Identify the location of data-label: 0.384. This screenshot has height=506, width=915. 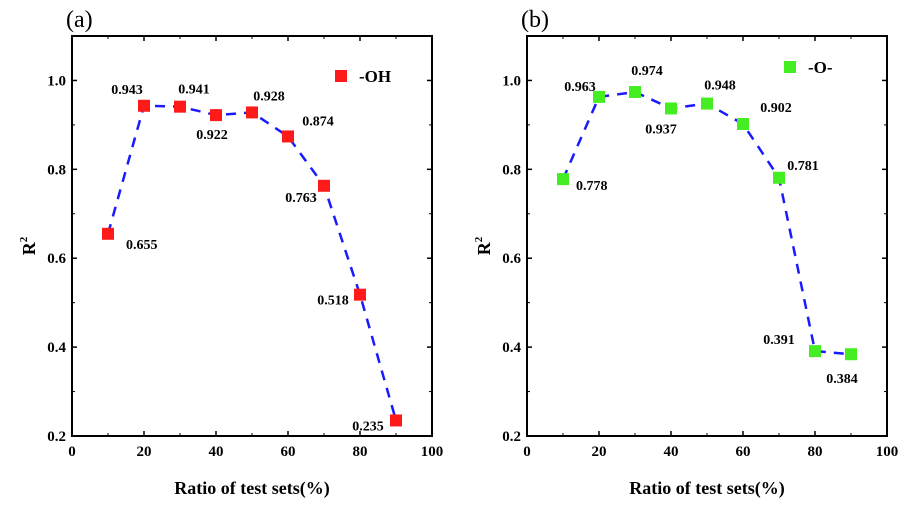
(842, 379).